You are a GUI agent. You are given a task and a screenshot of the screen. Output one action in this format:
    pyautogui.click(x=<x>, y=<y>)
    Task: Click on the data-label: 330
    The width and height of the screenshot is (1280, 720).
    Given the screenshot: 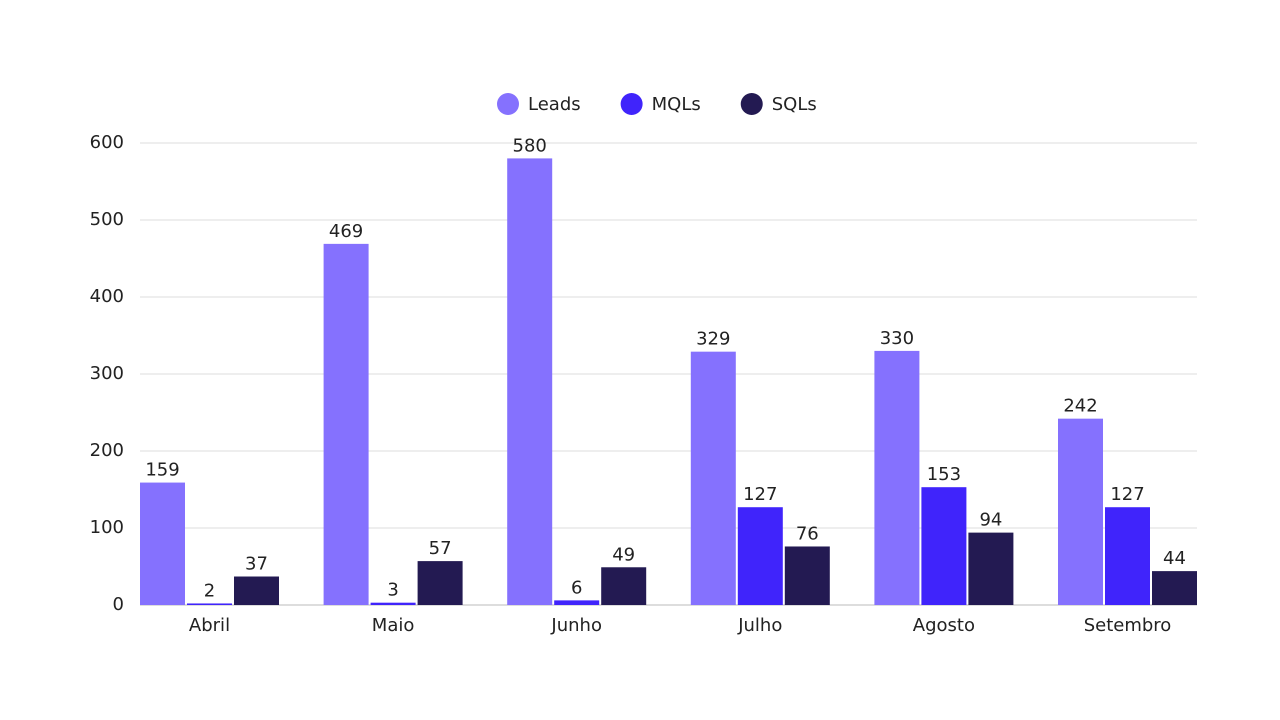 What is the action you would take?
    pyautogui.click(x=897, y=338)
    